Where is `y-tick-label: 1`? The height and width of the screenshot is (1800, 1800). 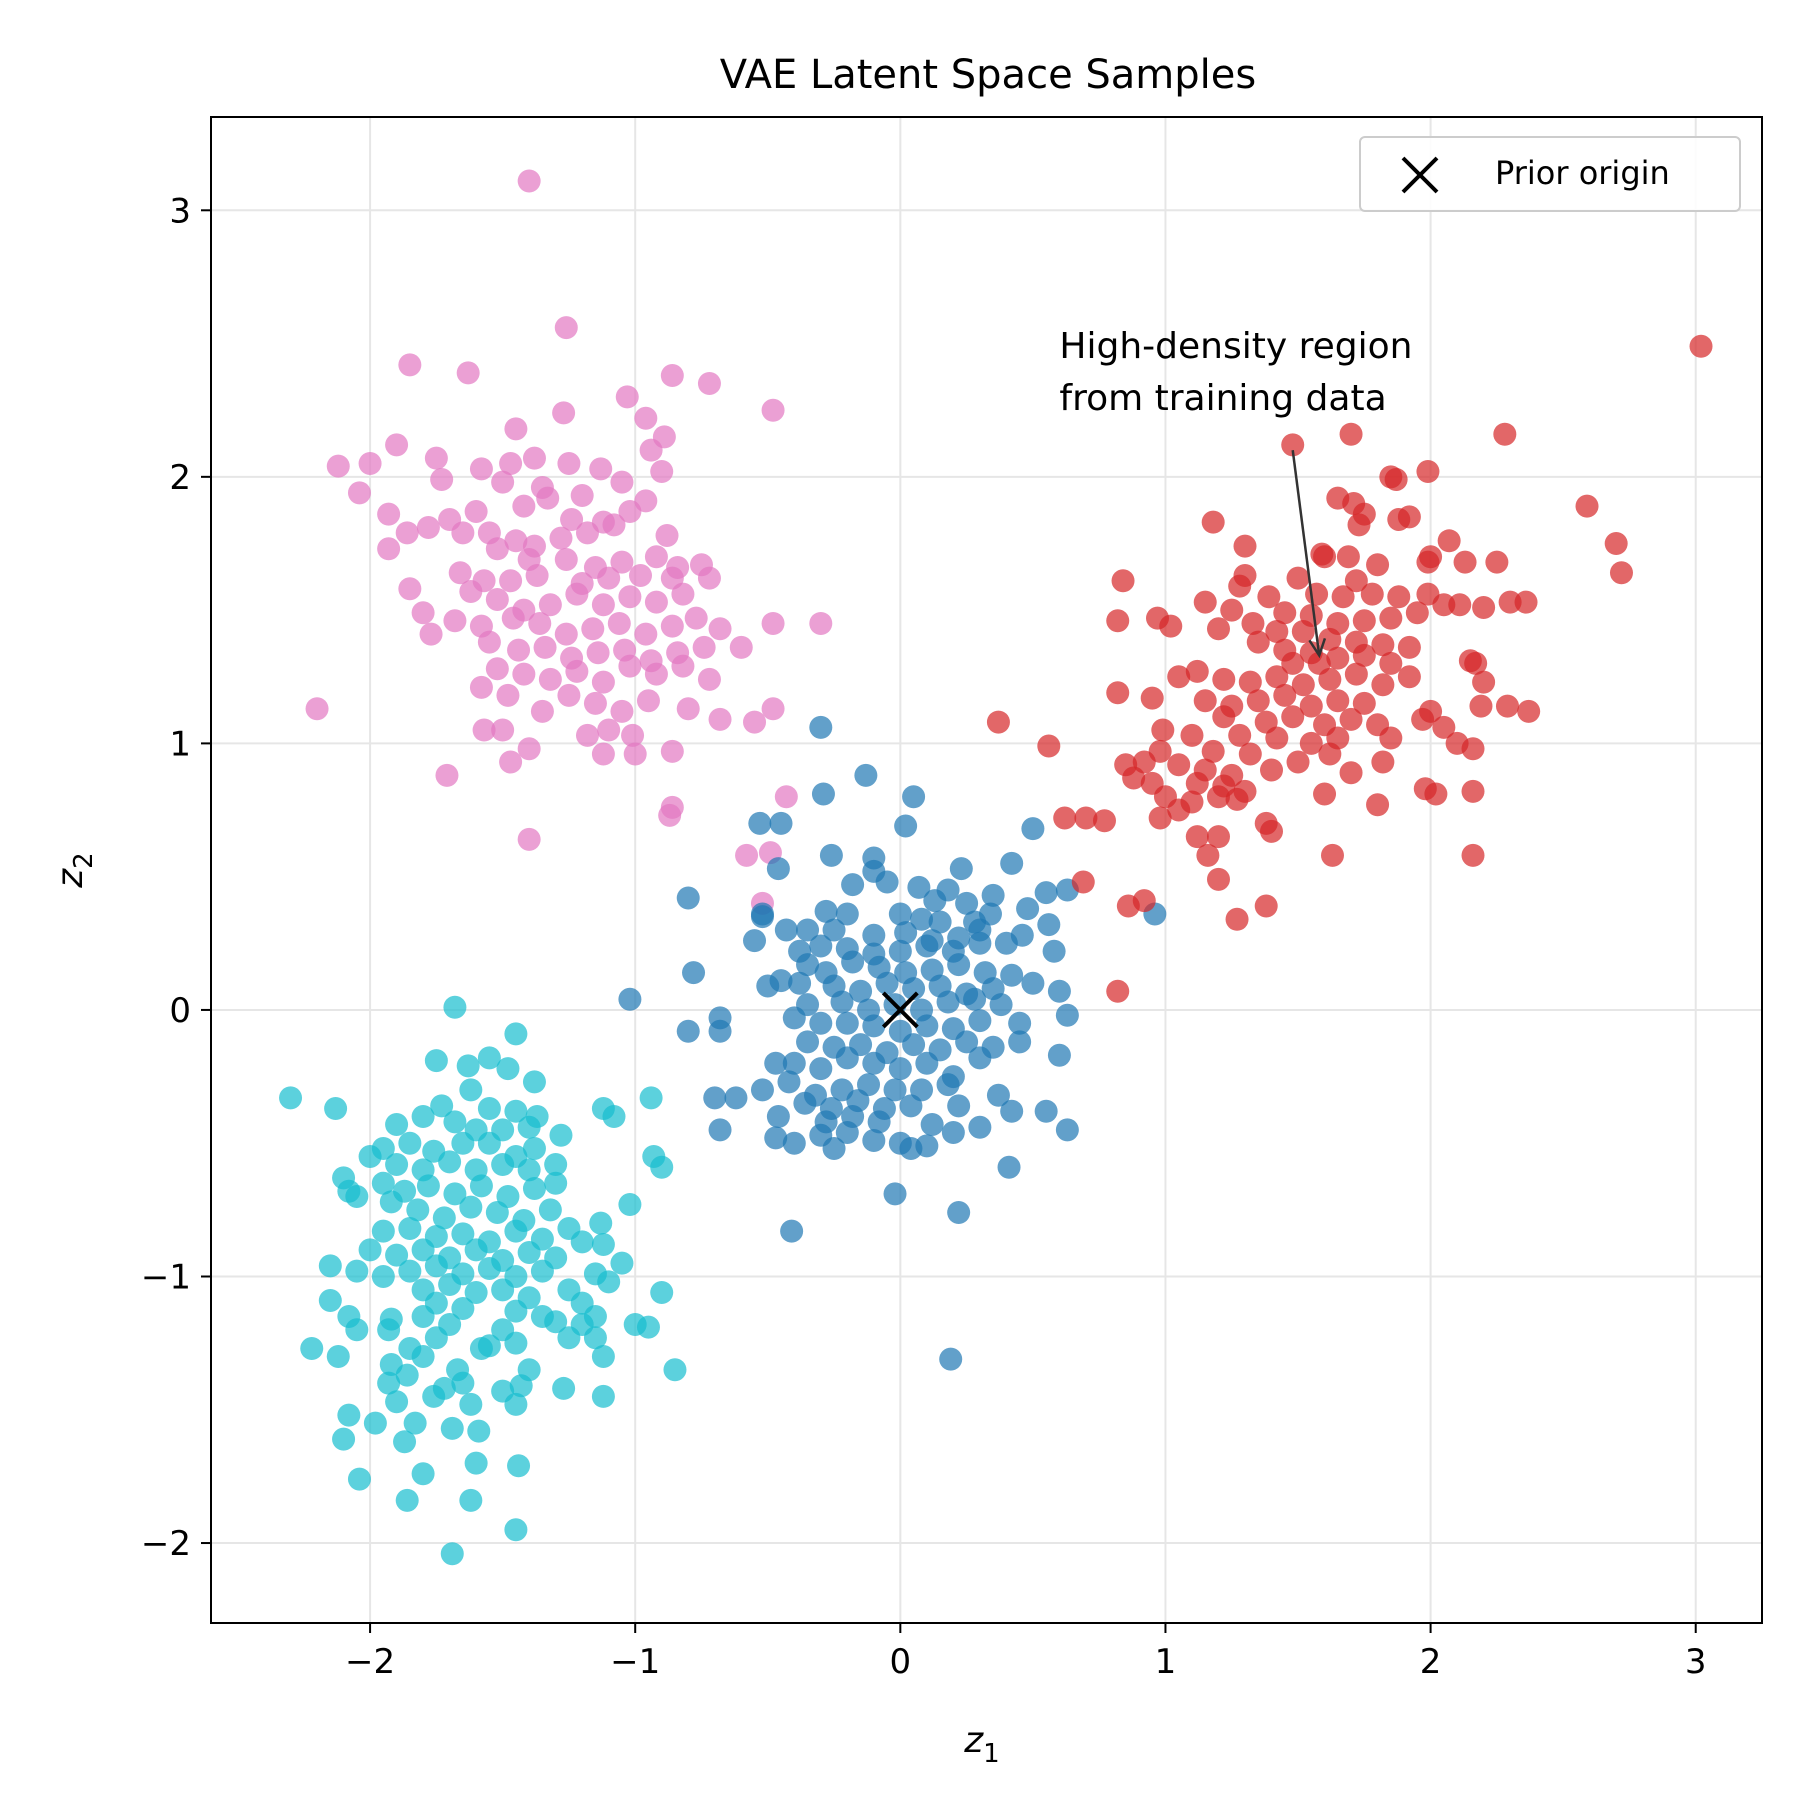
y-tick-label: 1 is located at coordinates (180, 744).